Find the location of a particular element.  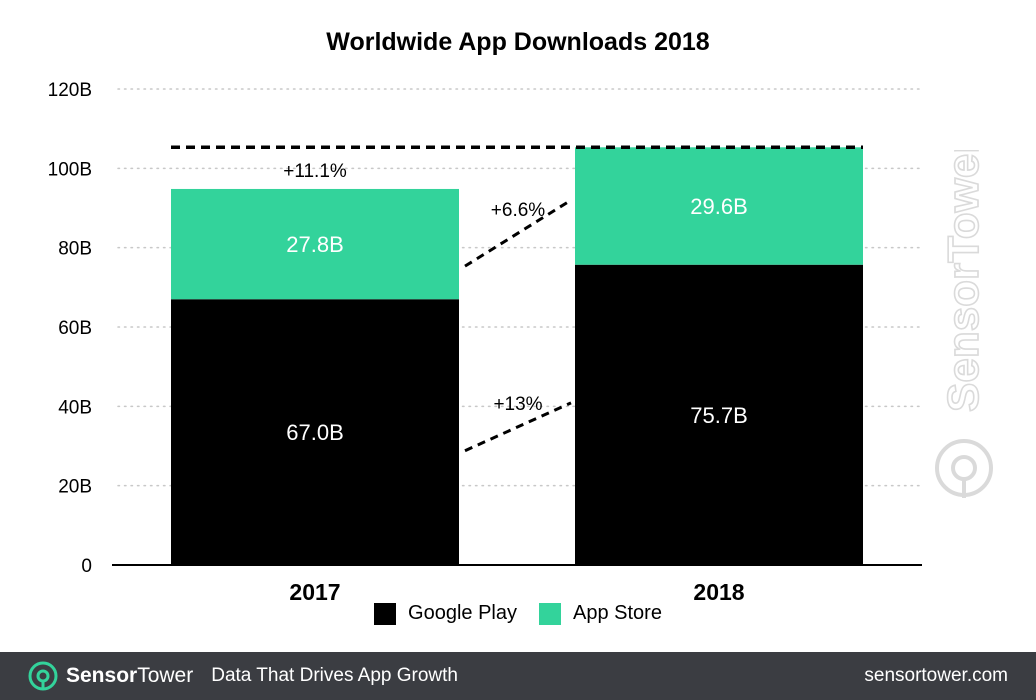

legend-item-google-play: Google Play is located at coordinates (445, 613).